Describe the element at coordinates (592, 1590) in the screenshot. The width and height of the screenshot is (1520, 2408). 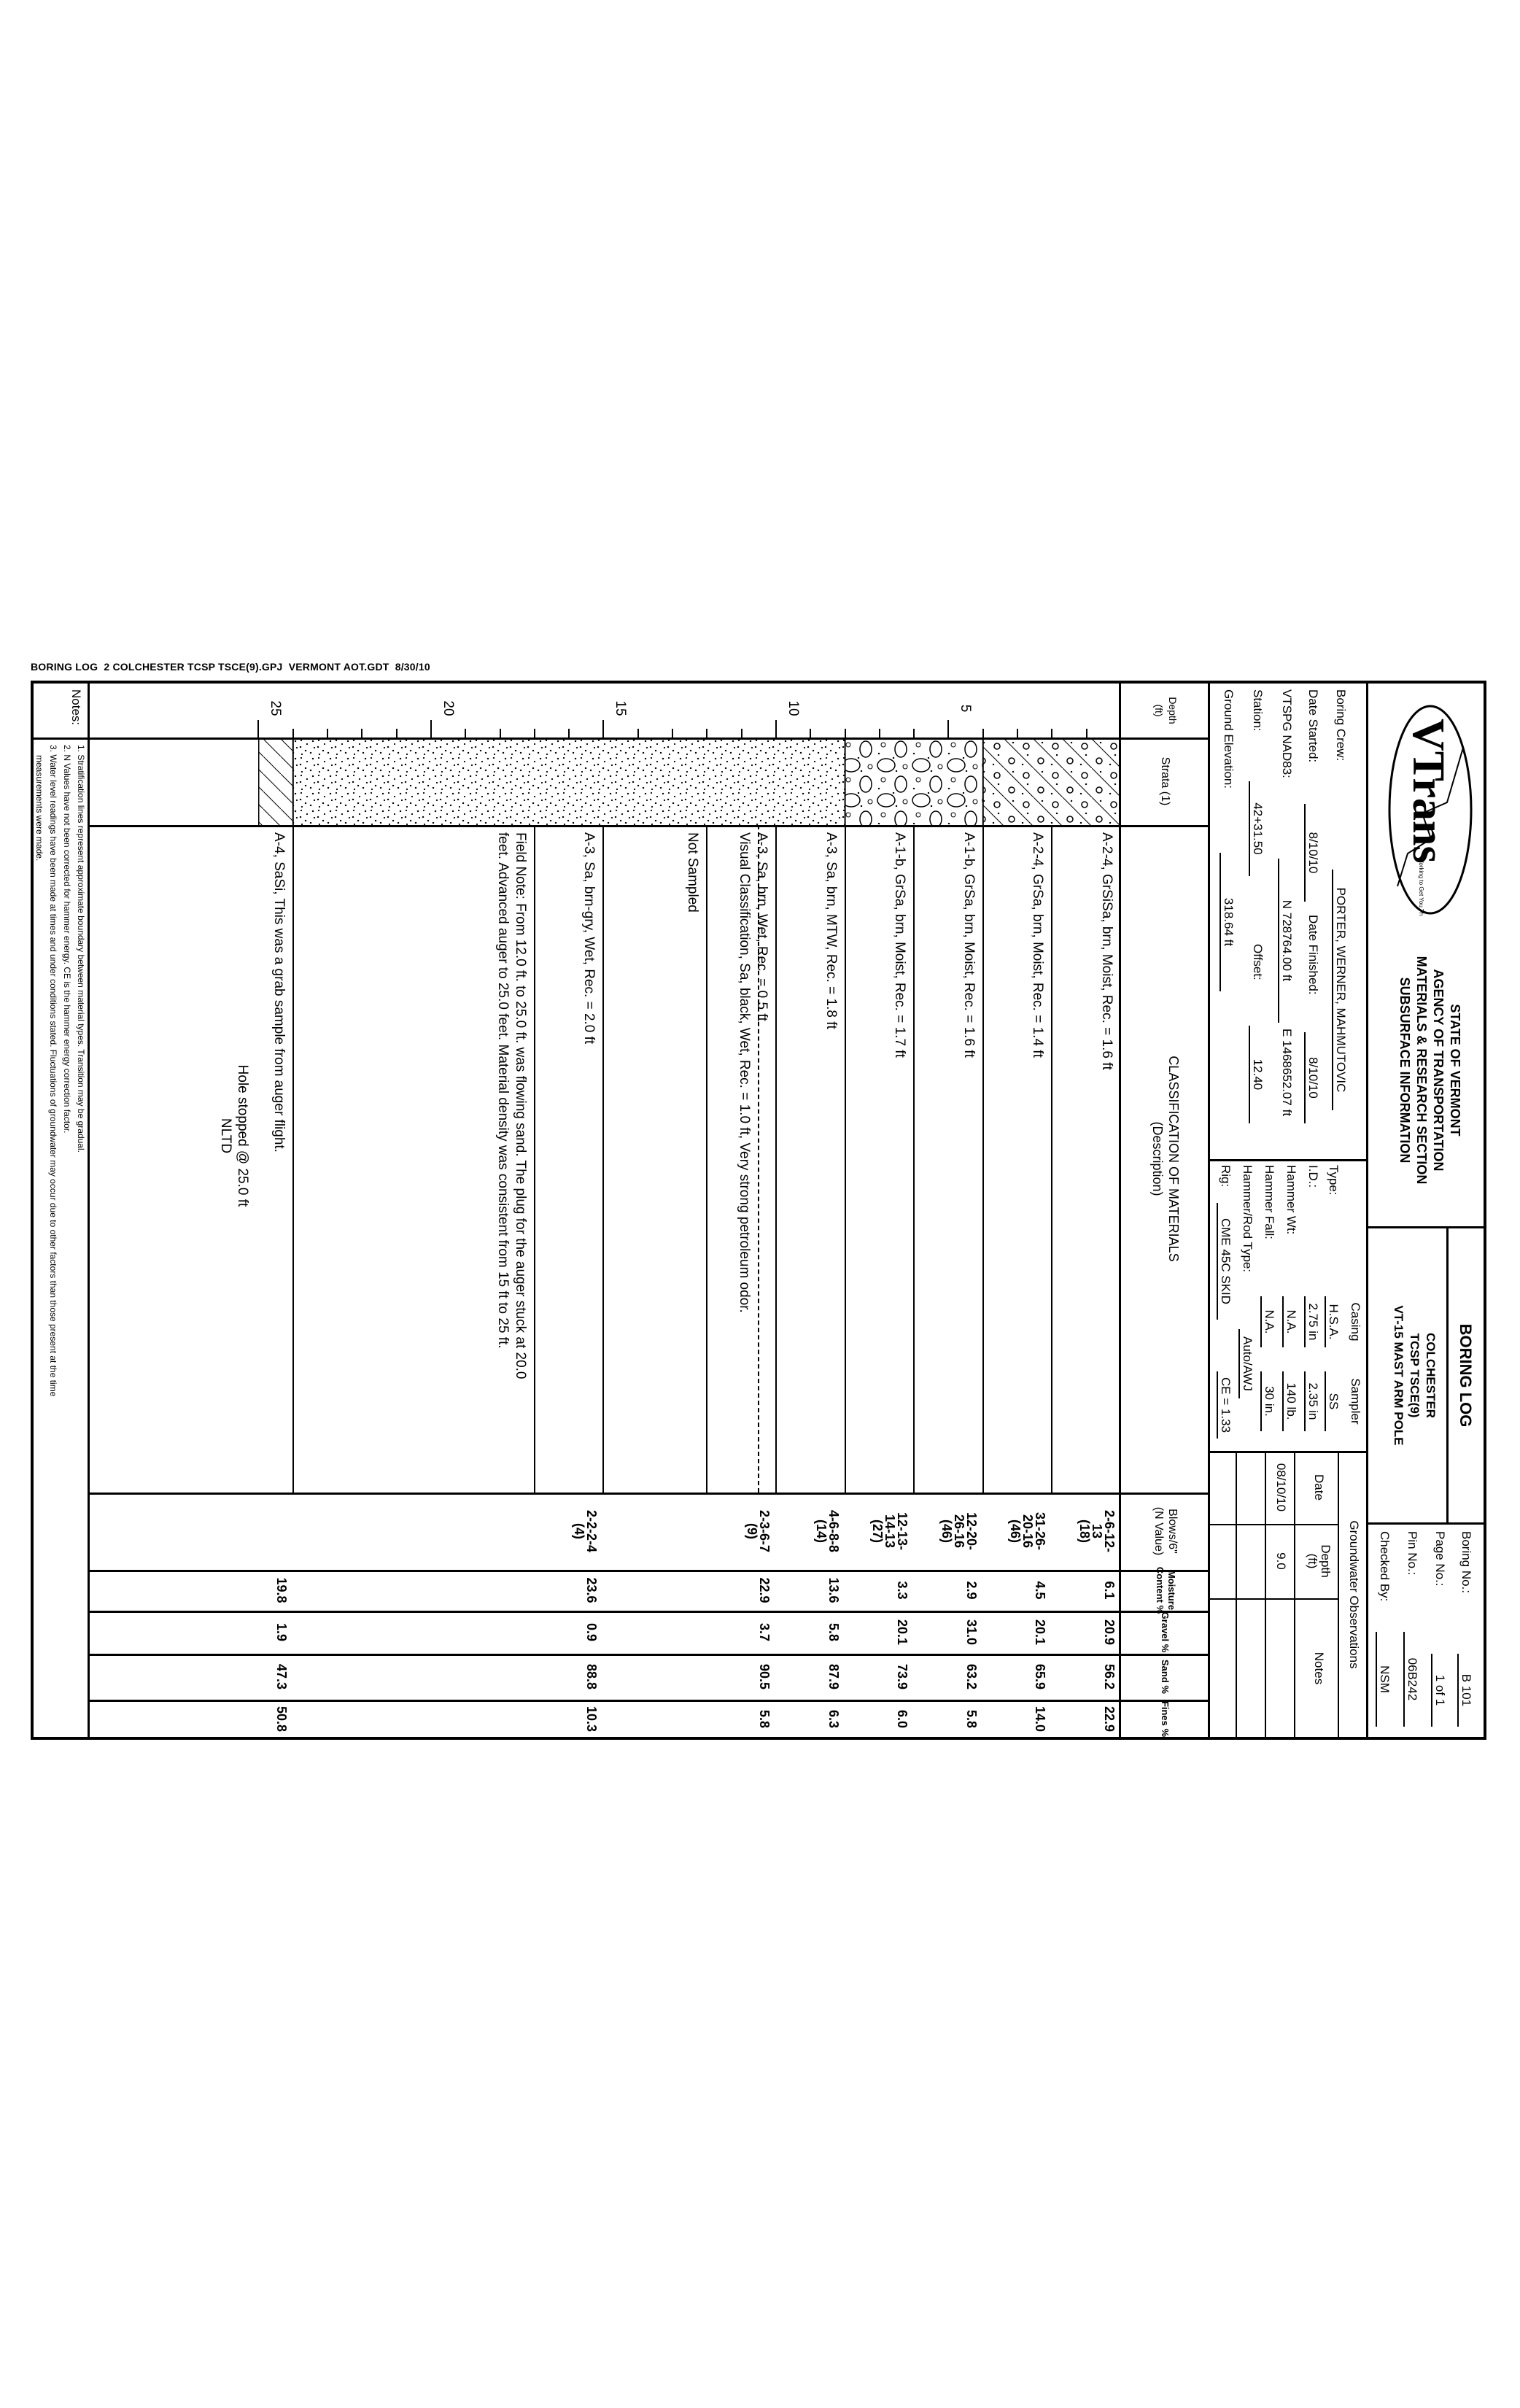
I see `moisture-value: 23.6` at that location.